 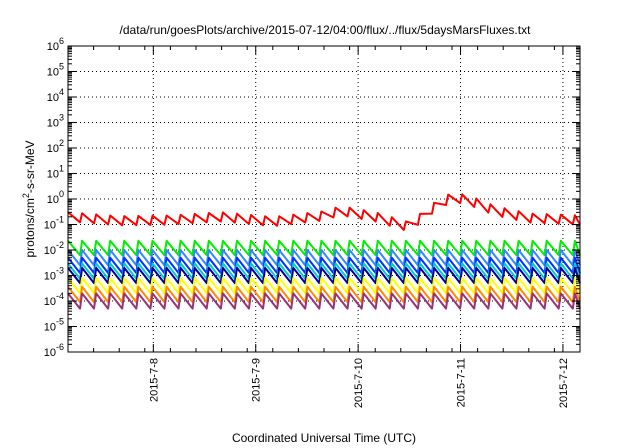 What do you see at coordinates (54, 325) in the screenshot?
I see `y-tick-label: 10⁻⁵` at bounding box center [54, 325].